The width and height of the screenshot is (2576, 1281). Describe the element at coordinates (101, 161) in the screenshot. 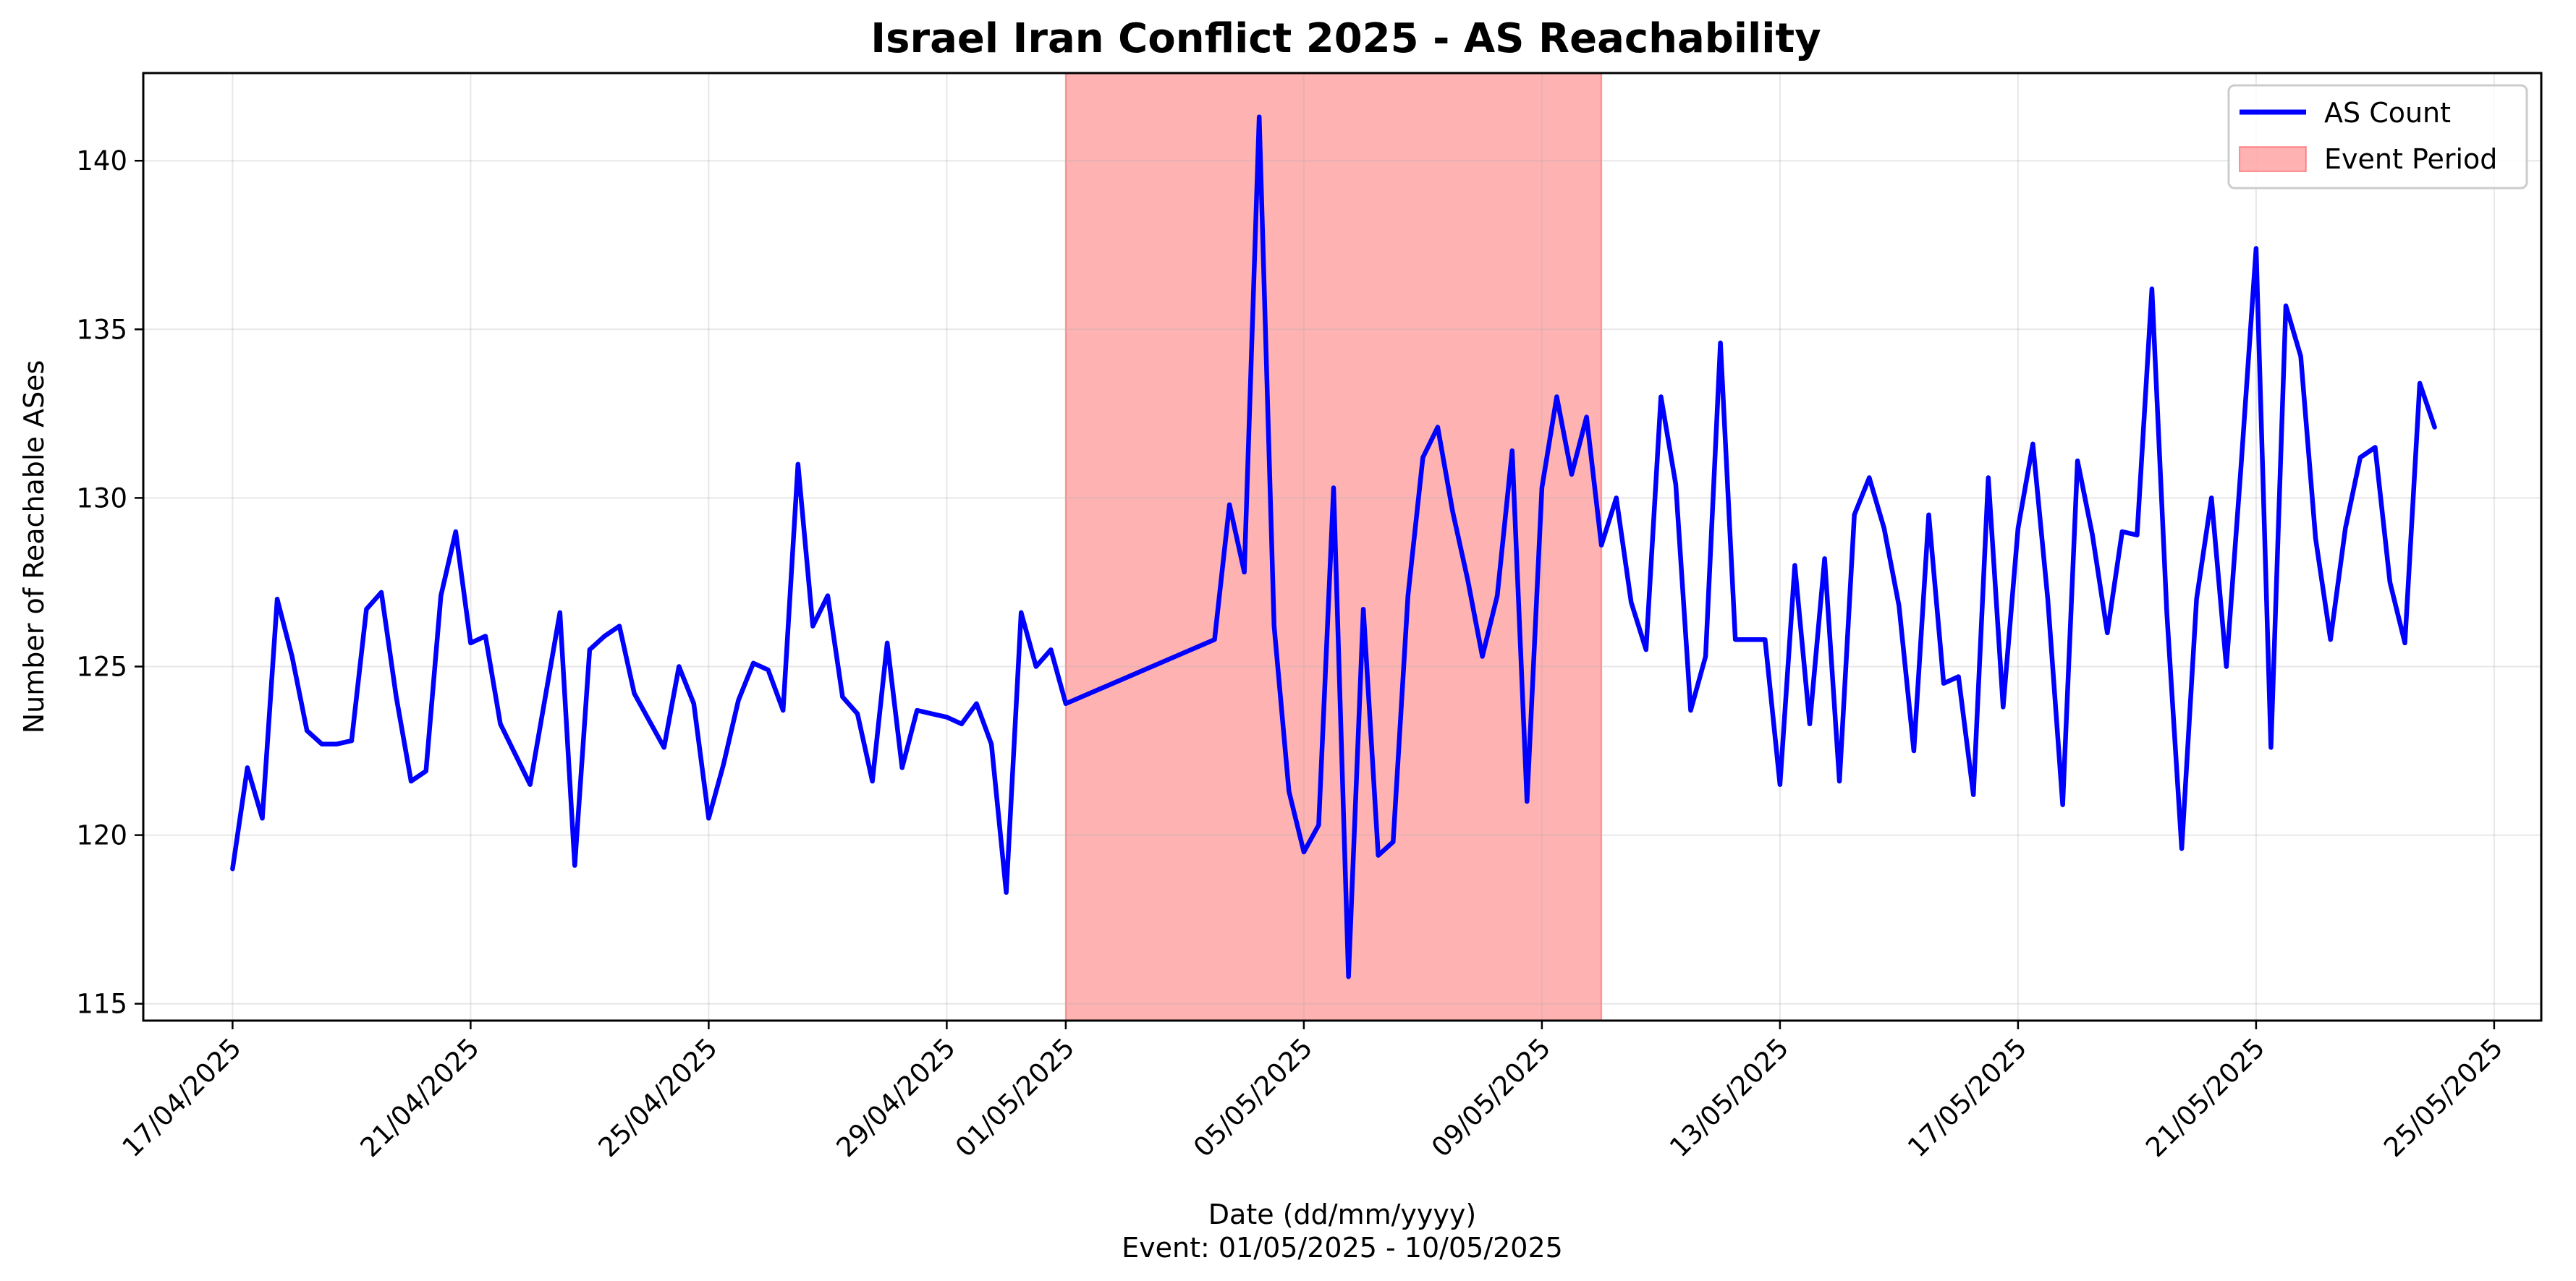

I see `y-tick-label: 140` at that location.